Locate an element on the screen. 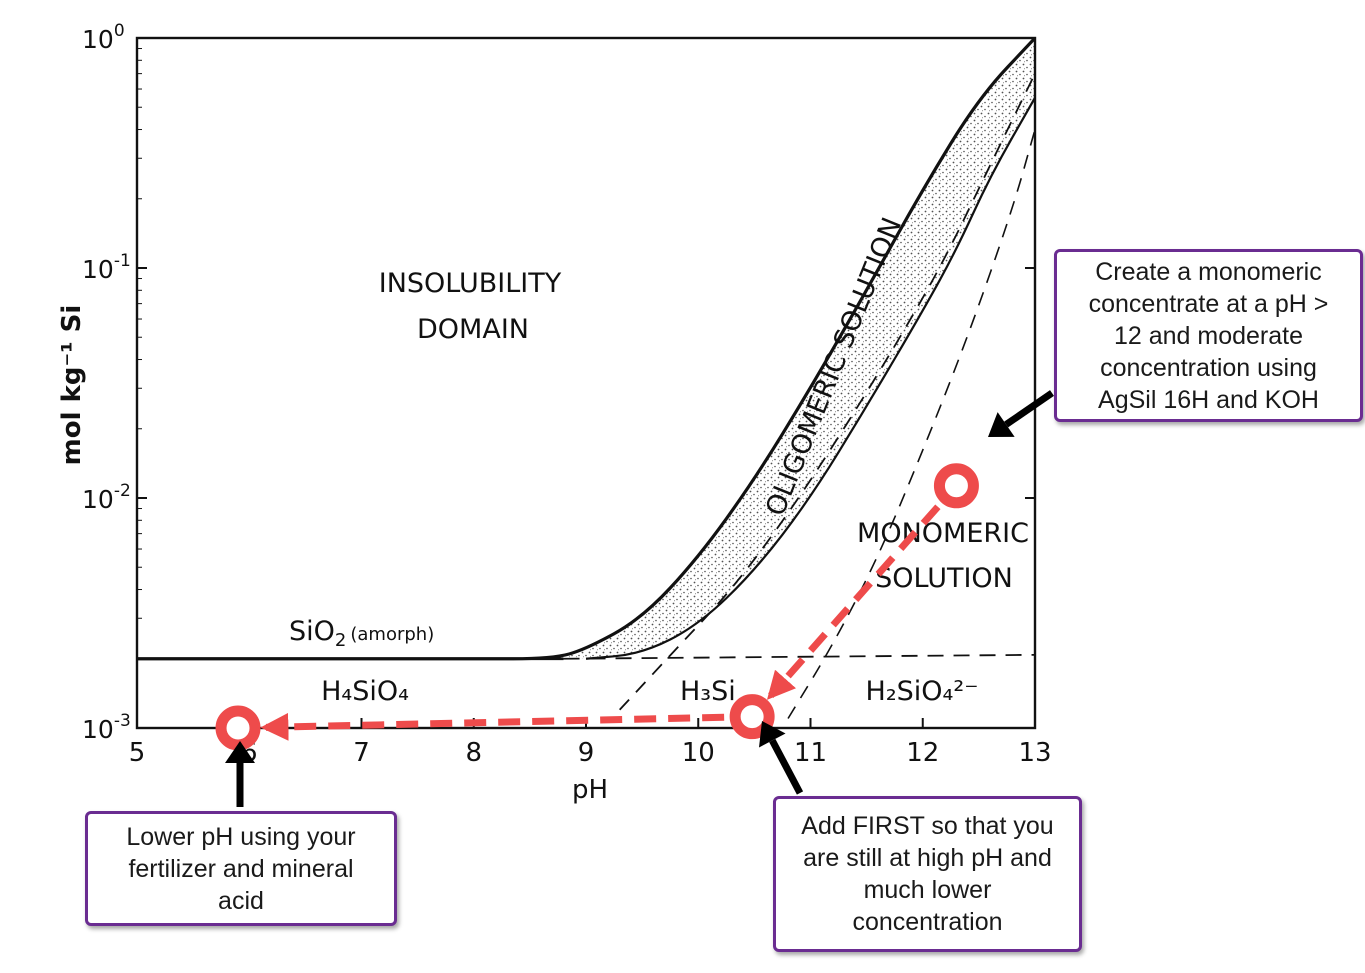  callout-line: fertilizer and mineral is located at coordinates (241, 868).